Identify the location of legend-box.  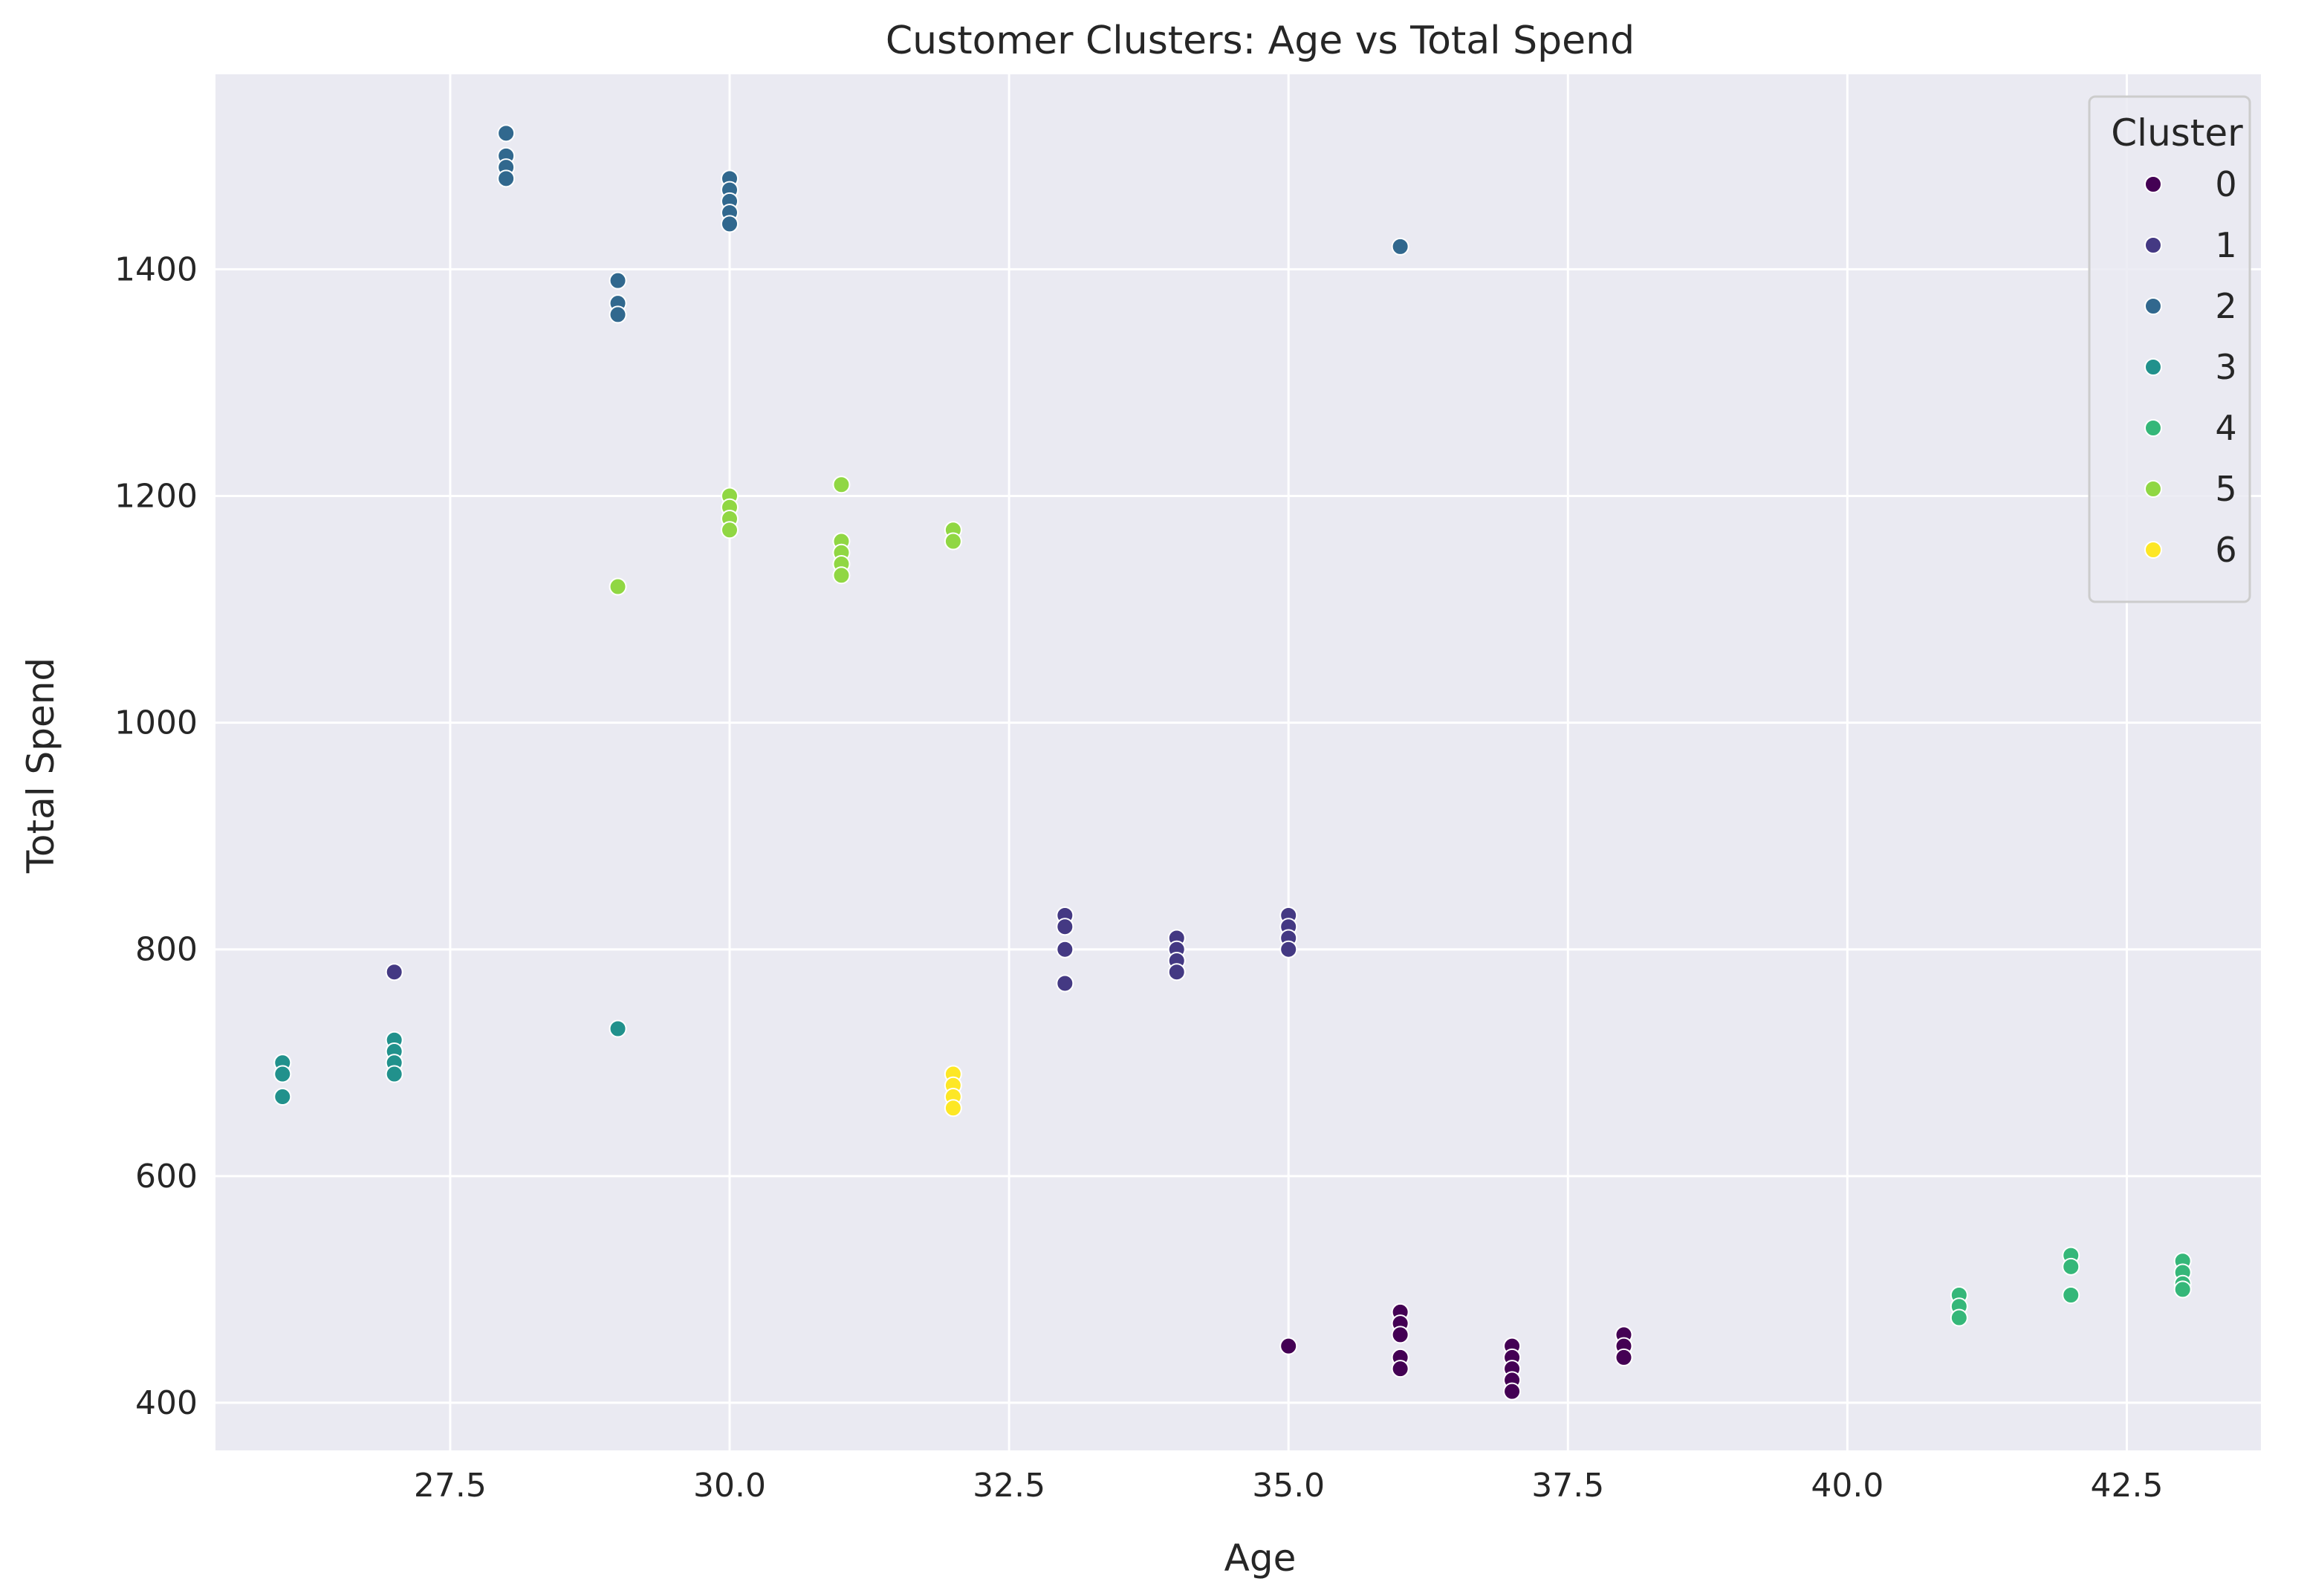
(2169, 349).